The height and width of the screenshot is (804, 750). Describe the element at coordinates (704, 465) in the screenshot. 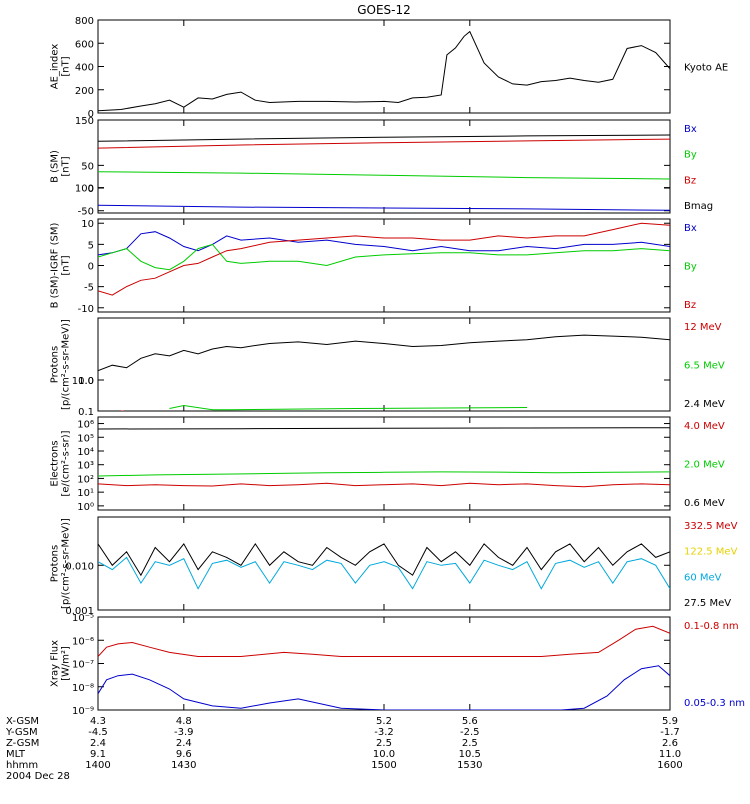

I see `legend-entry: 2.0 MeV` at that location.